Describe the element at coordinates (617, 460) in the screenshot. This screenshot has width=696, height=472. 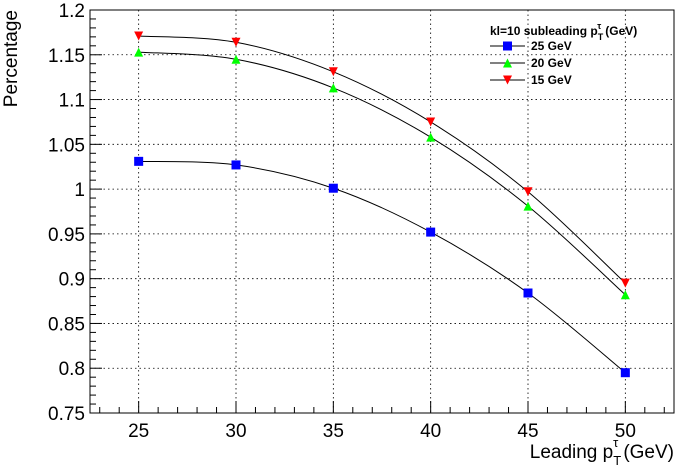
I see `x-axis-title-subscript: T` at that location.